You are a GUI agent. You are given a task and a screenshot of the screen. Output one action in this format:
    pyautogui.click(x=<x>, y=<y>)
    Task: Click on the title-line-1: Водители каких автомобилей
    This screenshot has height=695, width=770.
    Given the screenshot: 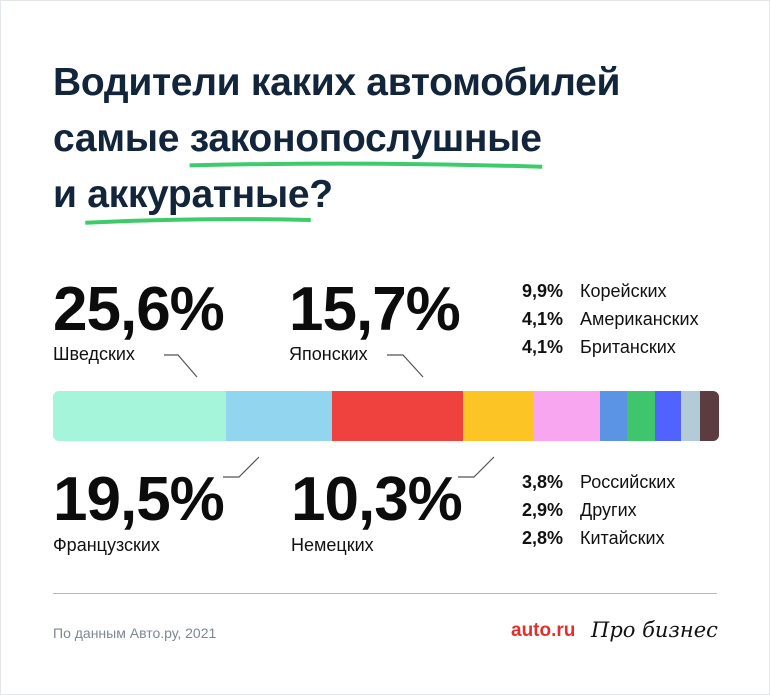 What is the action you would take?
    pyautogui.click(x=337, y=82)
    